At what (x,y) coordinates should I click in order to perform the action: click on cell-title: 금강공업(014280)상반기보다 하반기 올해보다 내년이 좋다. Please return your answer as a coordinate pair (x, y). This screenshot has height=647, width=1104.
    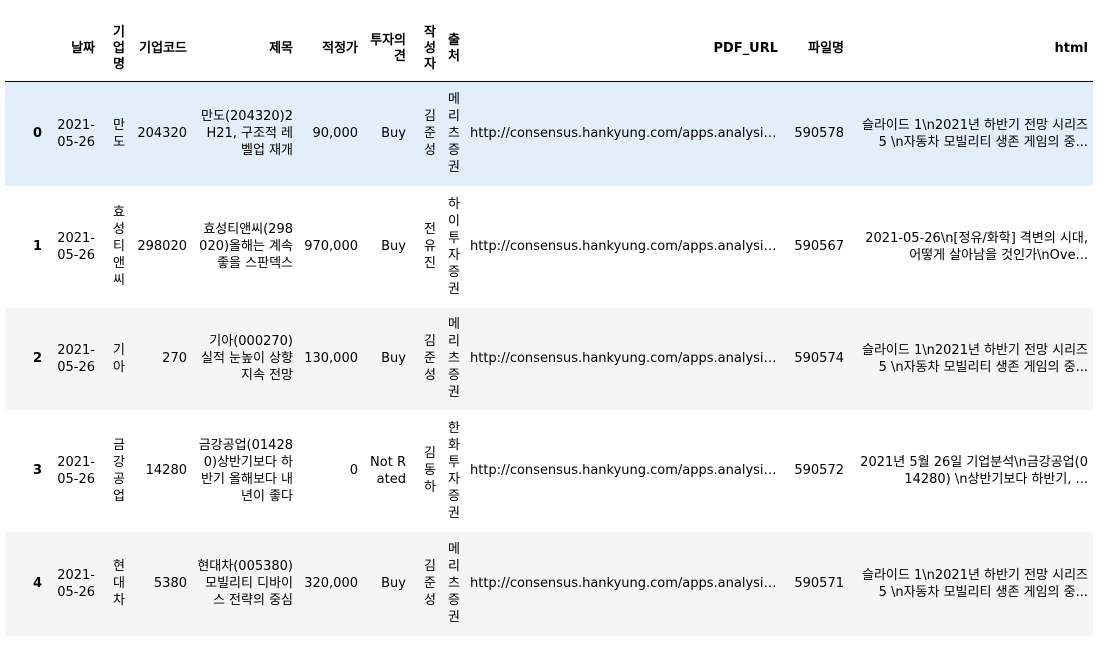
    Looking at the image, I should click on (245, 470).